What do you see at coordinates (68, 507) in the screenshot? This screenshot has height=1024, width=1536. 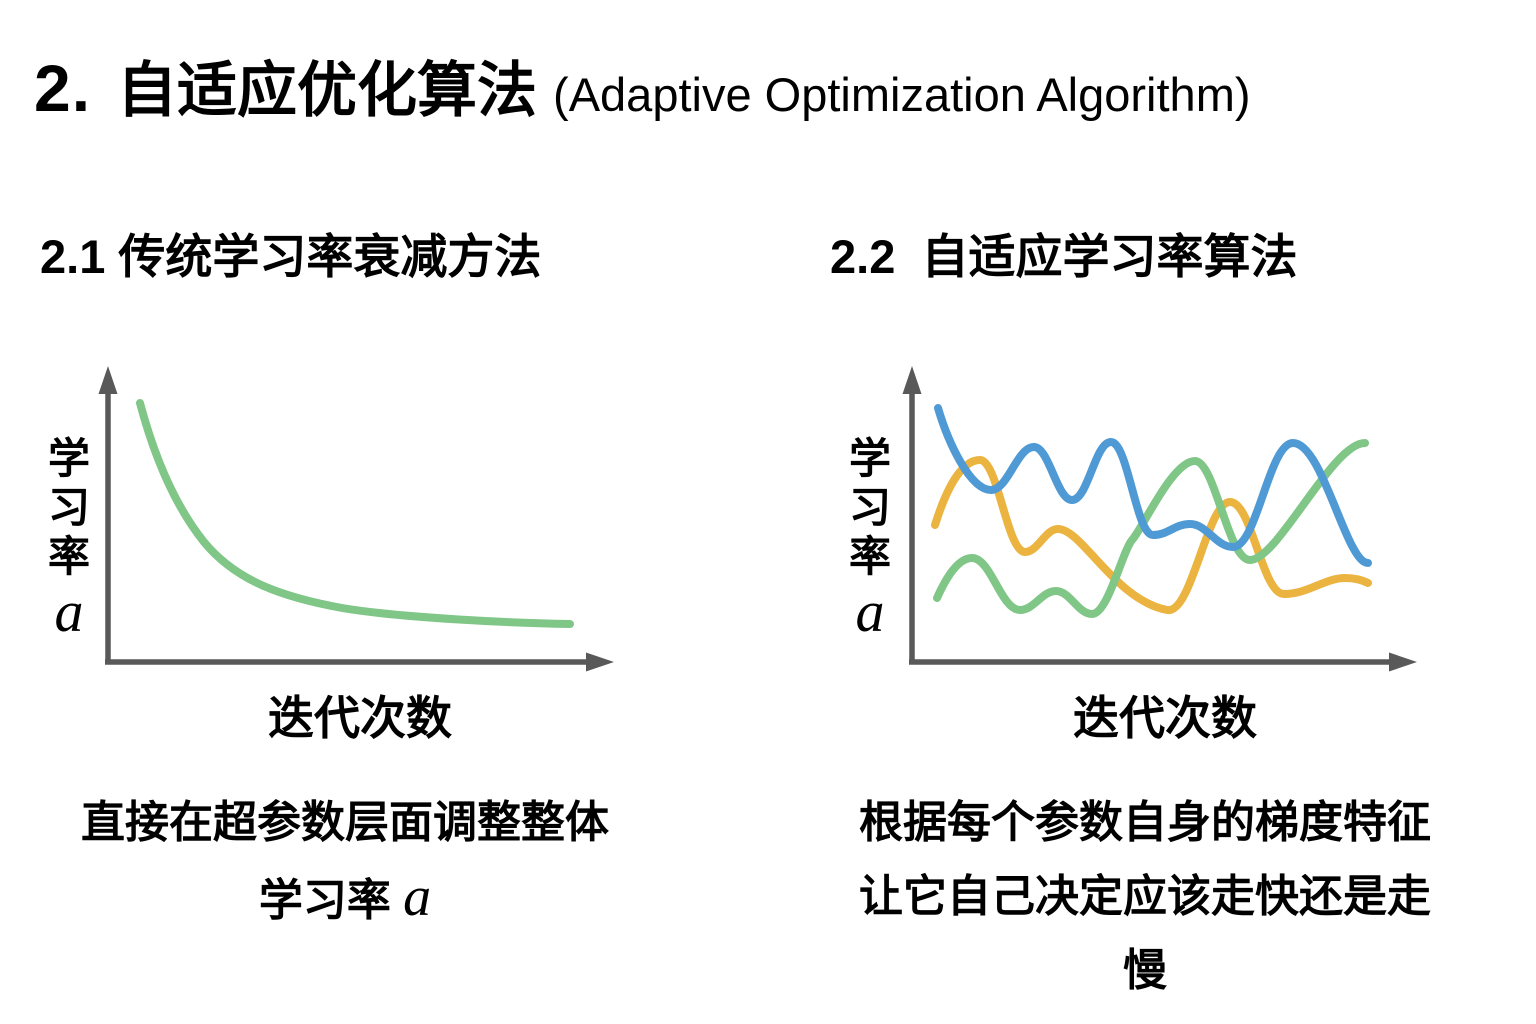 I see `left-y-axis-label-text: 学习率` at bounding box center [68, 507].